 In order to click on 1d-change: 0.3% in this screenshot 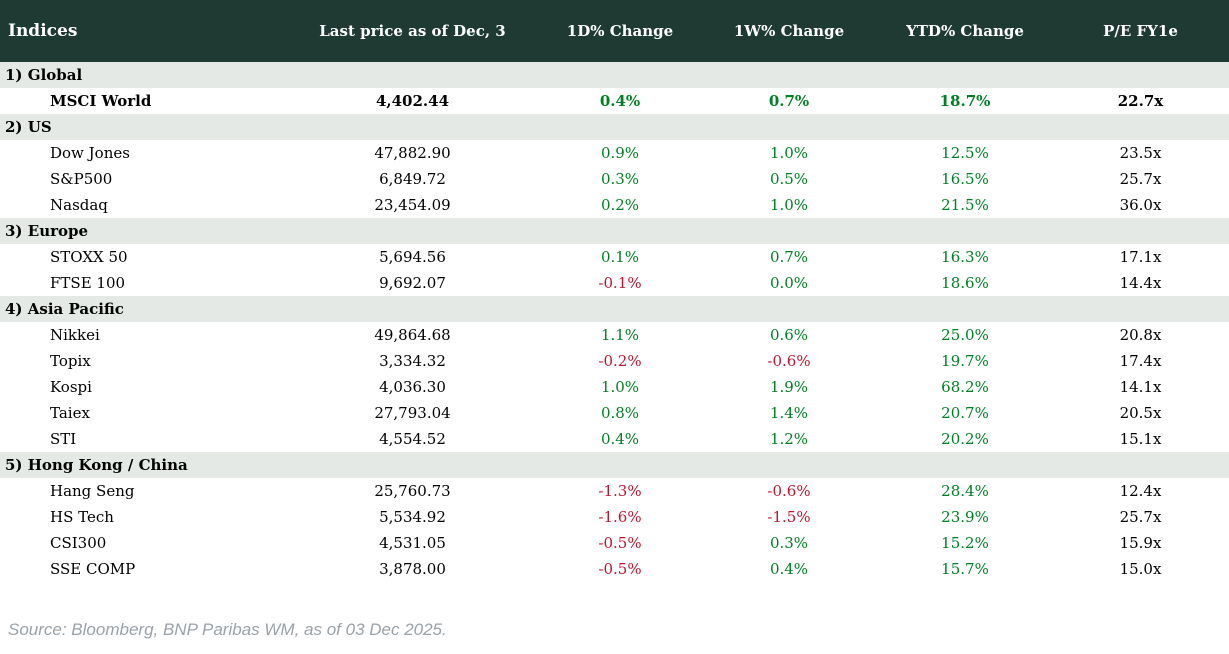, I will do `click(620, 179)`.